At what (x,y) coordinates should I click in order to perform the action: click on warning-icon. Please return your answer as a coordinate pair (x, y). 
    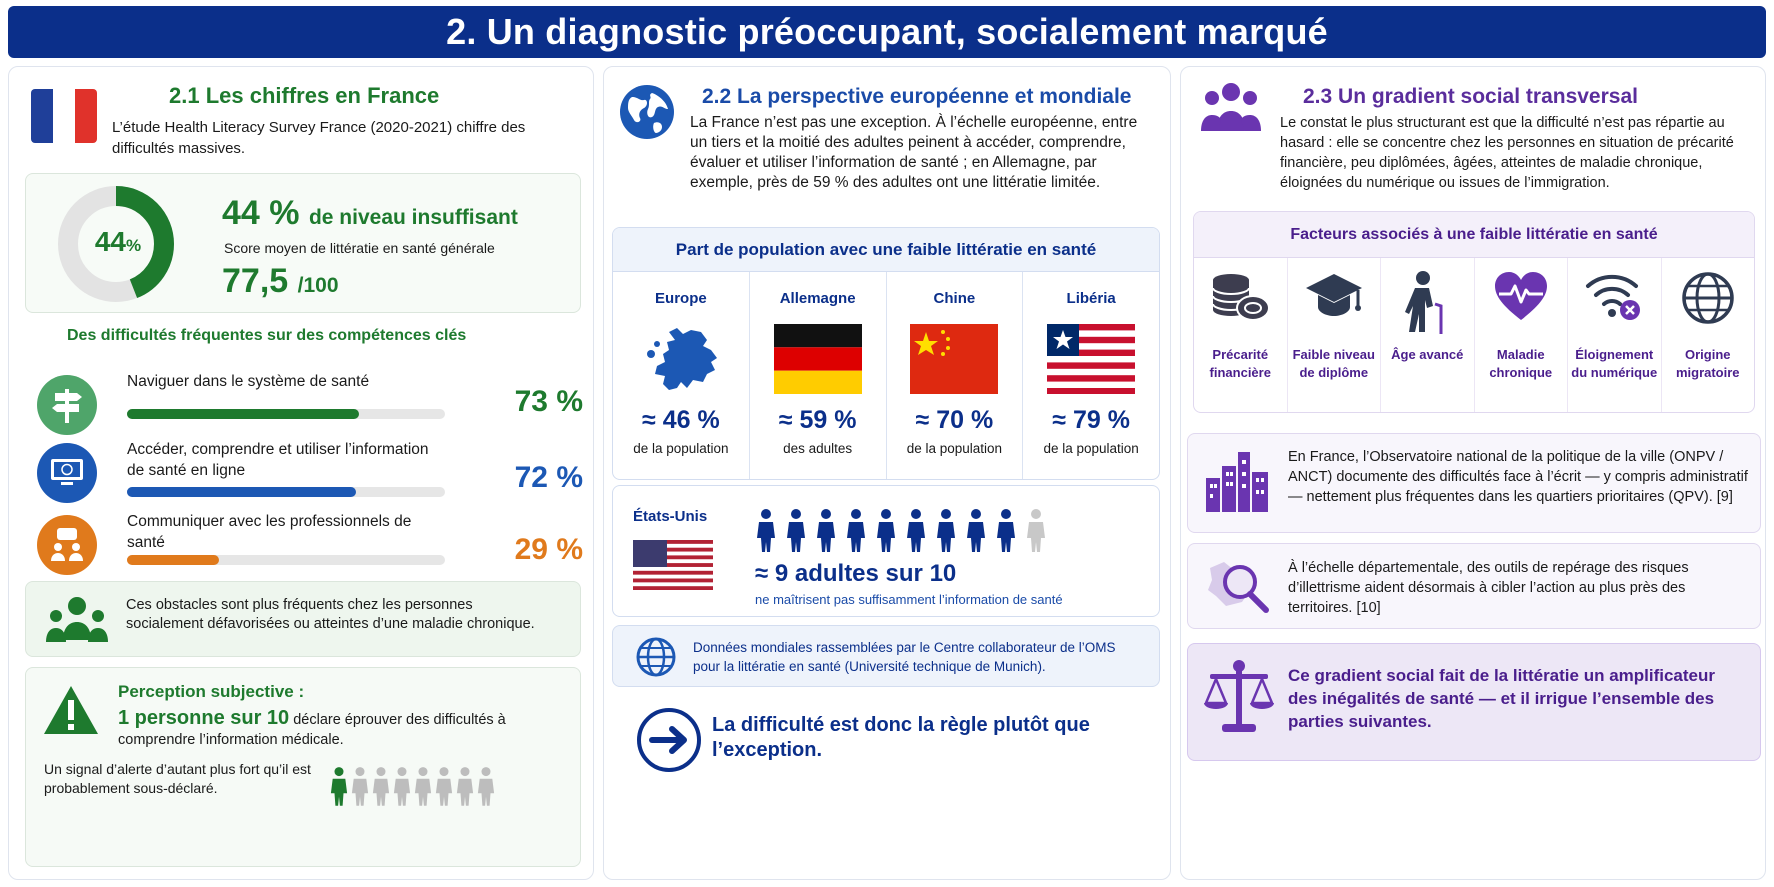
    Looking at the image, I should click on (71, 710).